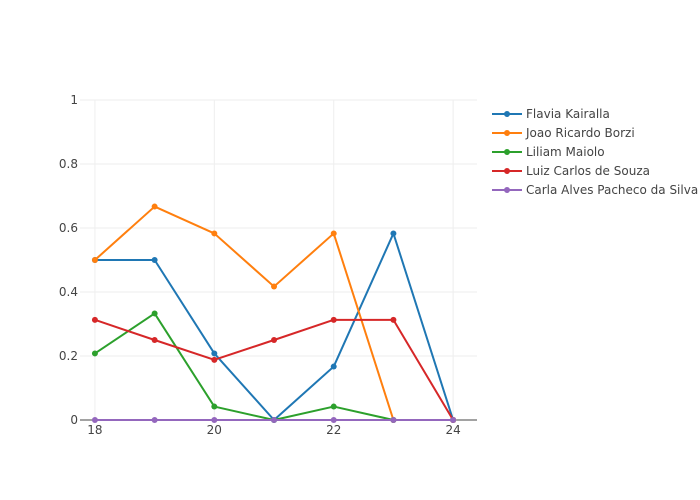 This screenshot has width=700, height=500. I want to click on legend-item: Luiz Carlos de Souza, so click(571, 171).